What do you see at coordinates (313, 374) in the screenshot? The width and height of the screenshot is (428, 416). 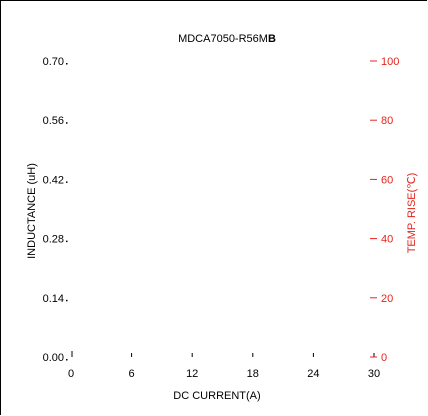 I see `x-tick-label: 24` at bounding box center [313, 374].